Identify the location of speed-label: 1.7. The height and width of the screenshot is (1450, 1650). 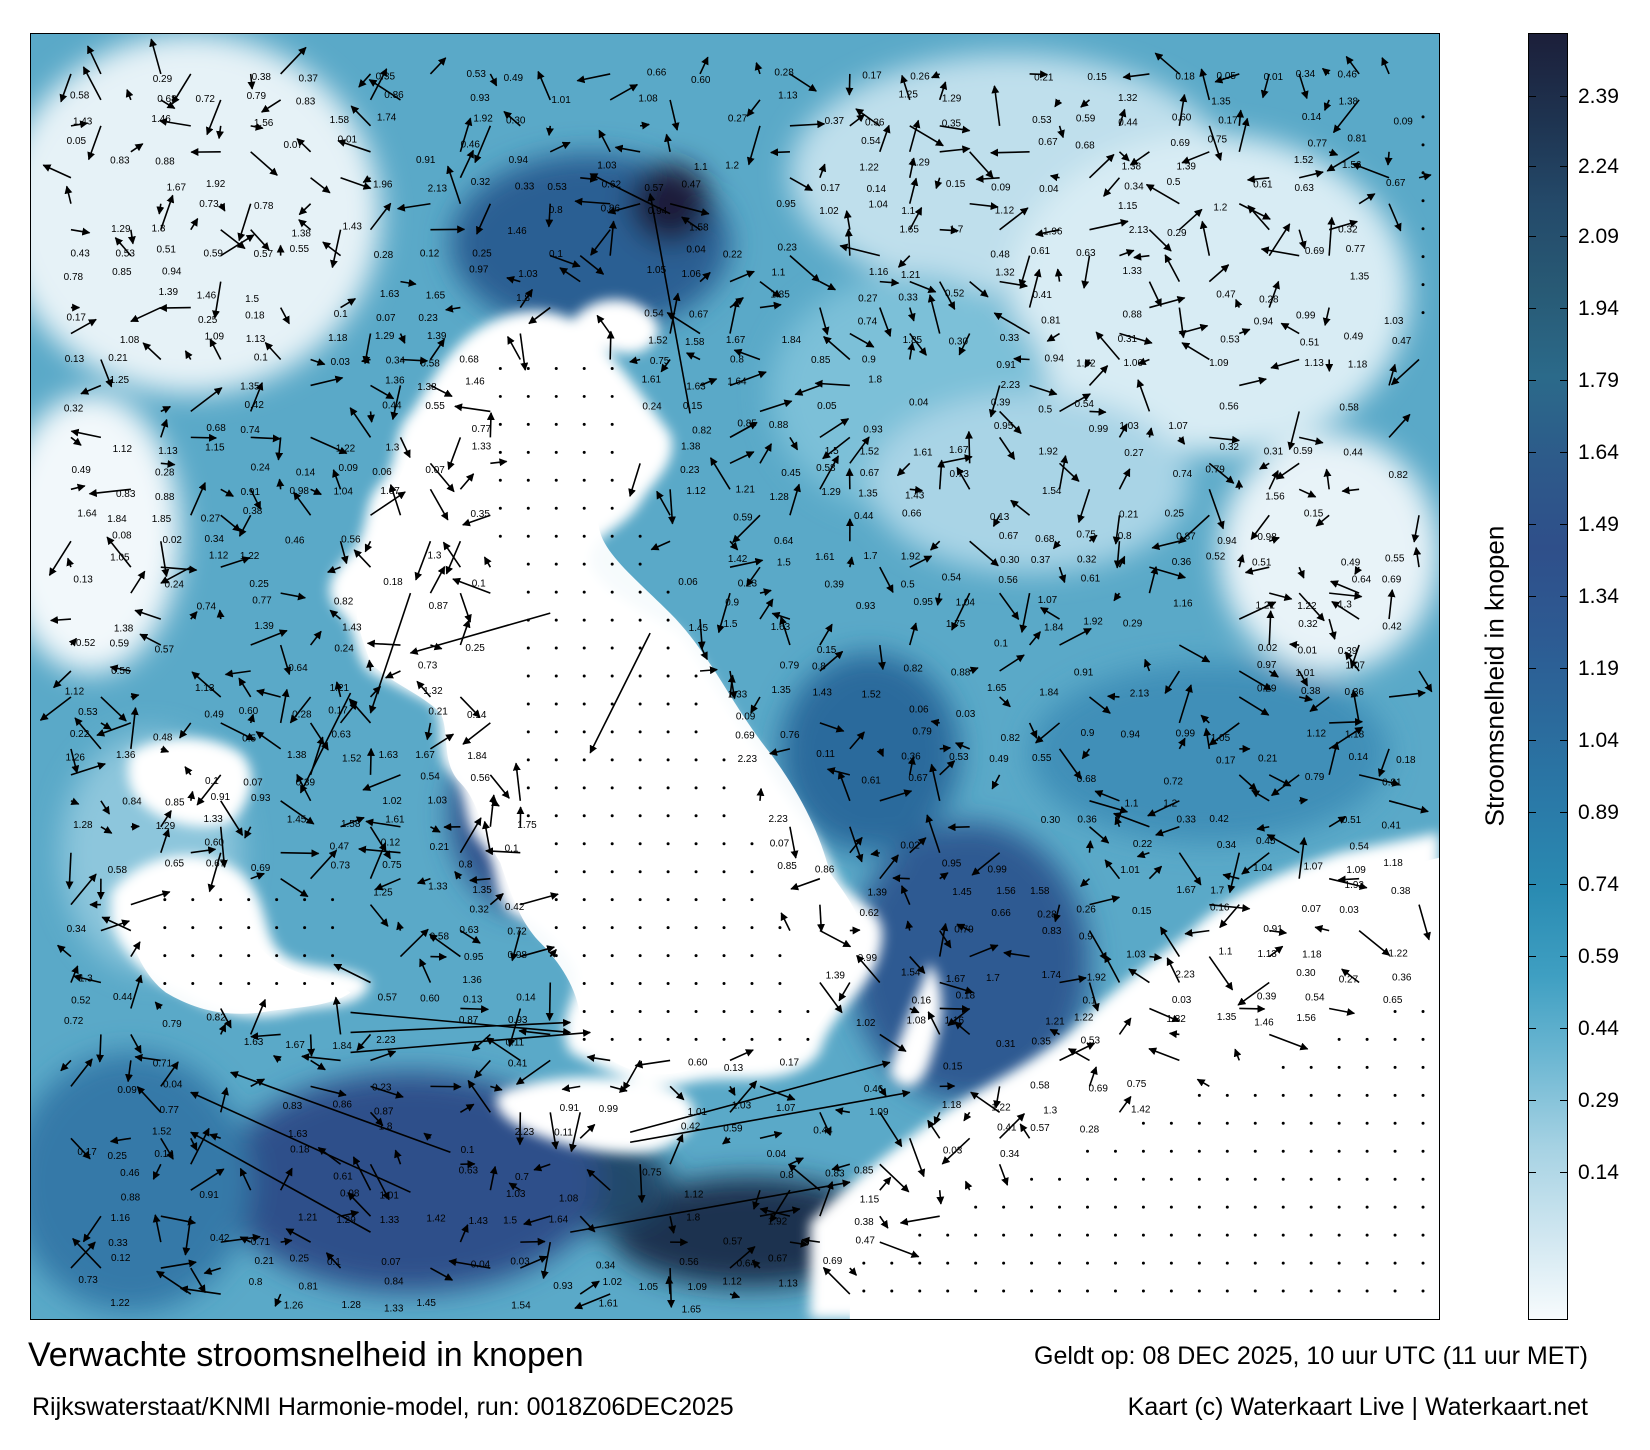
(956, 230).